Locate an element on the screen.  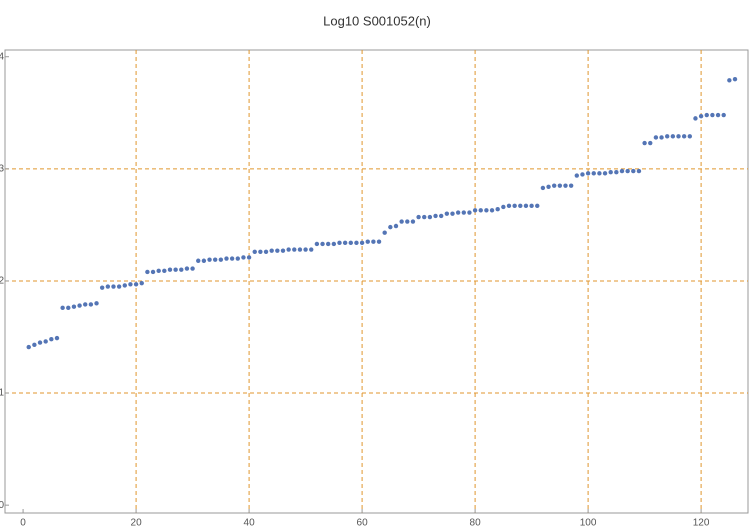
x-tick-label: 100 is located at coordinates (588, 523).